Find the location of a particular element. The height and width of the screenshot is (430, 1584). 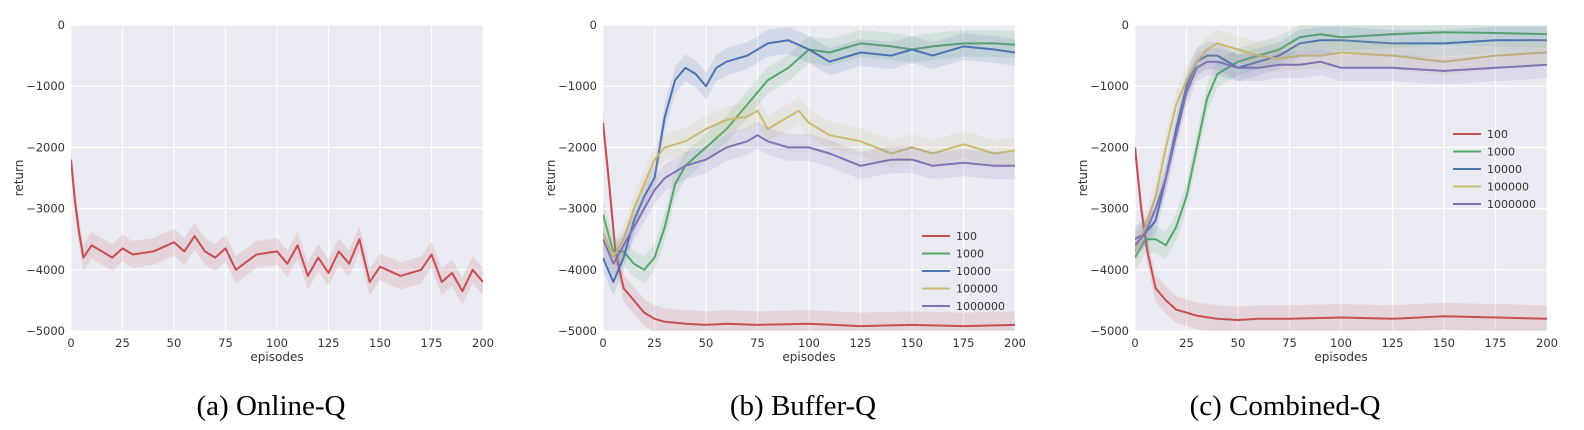

panel-caption: (c) Combined-Q is located at coordinates (1285, 406).